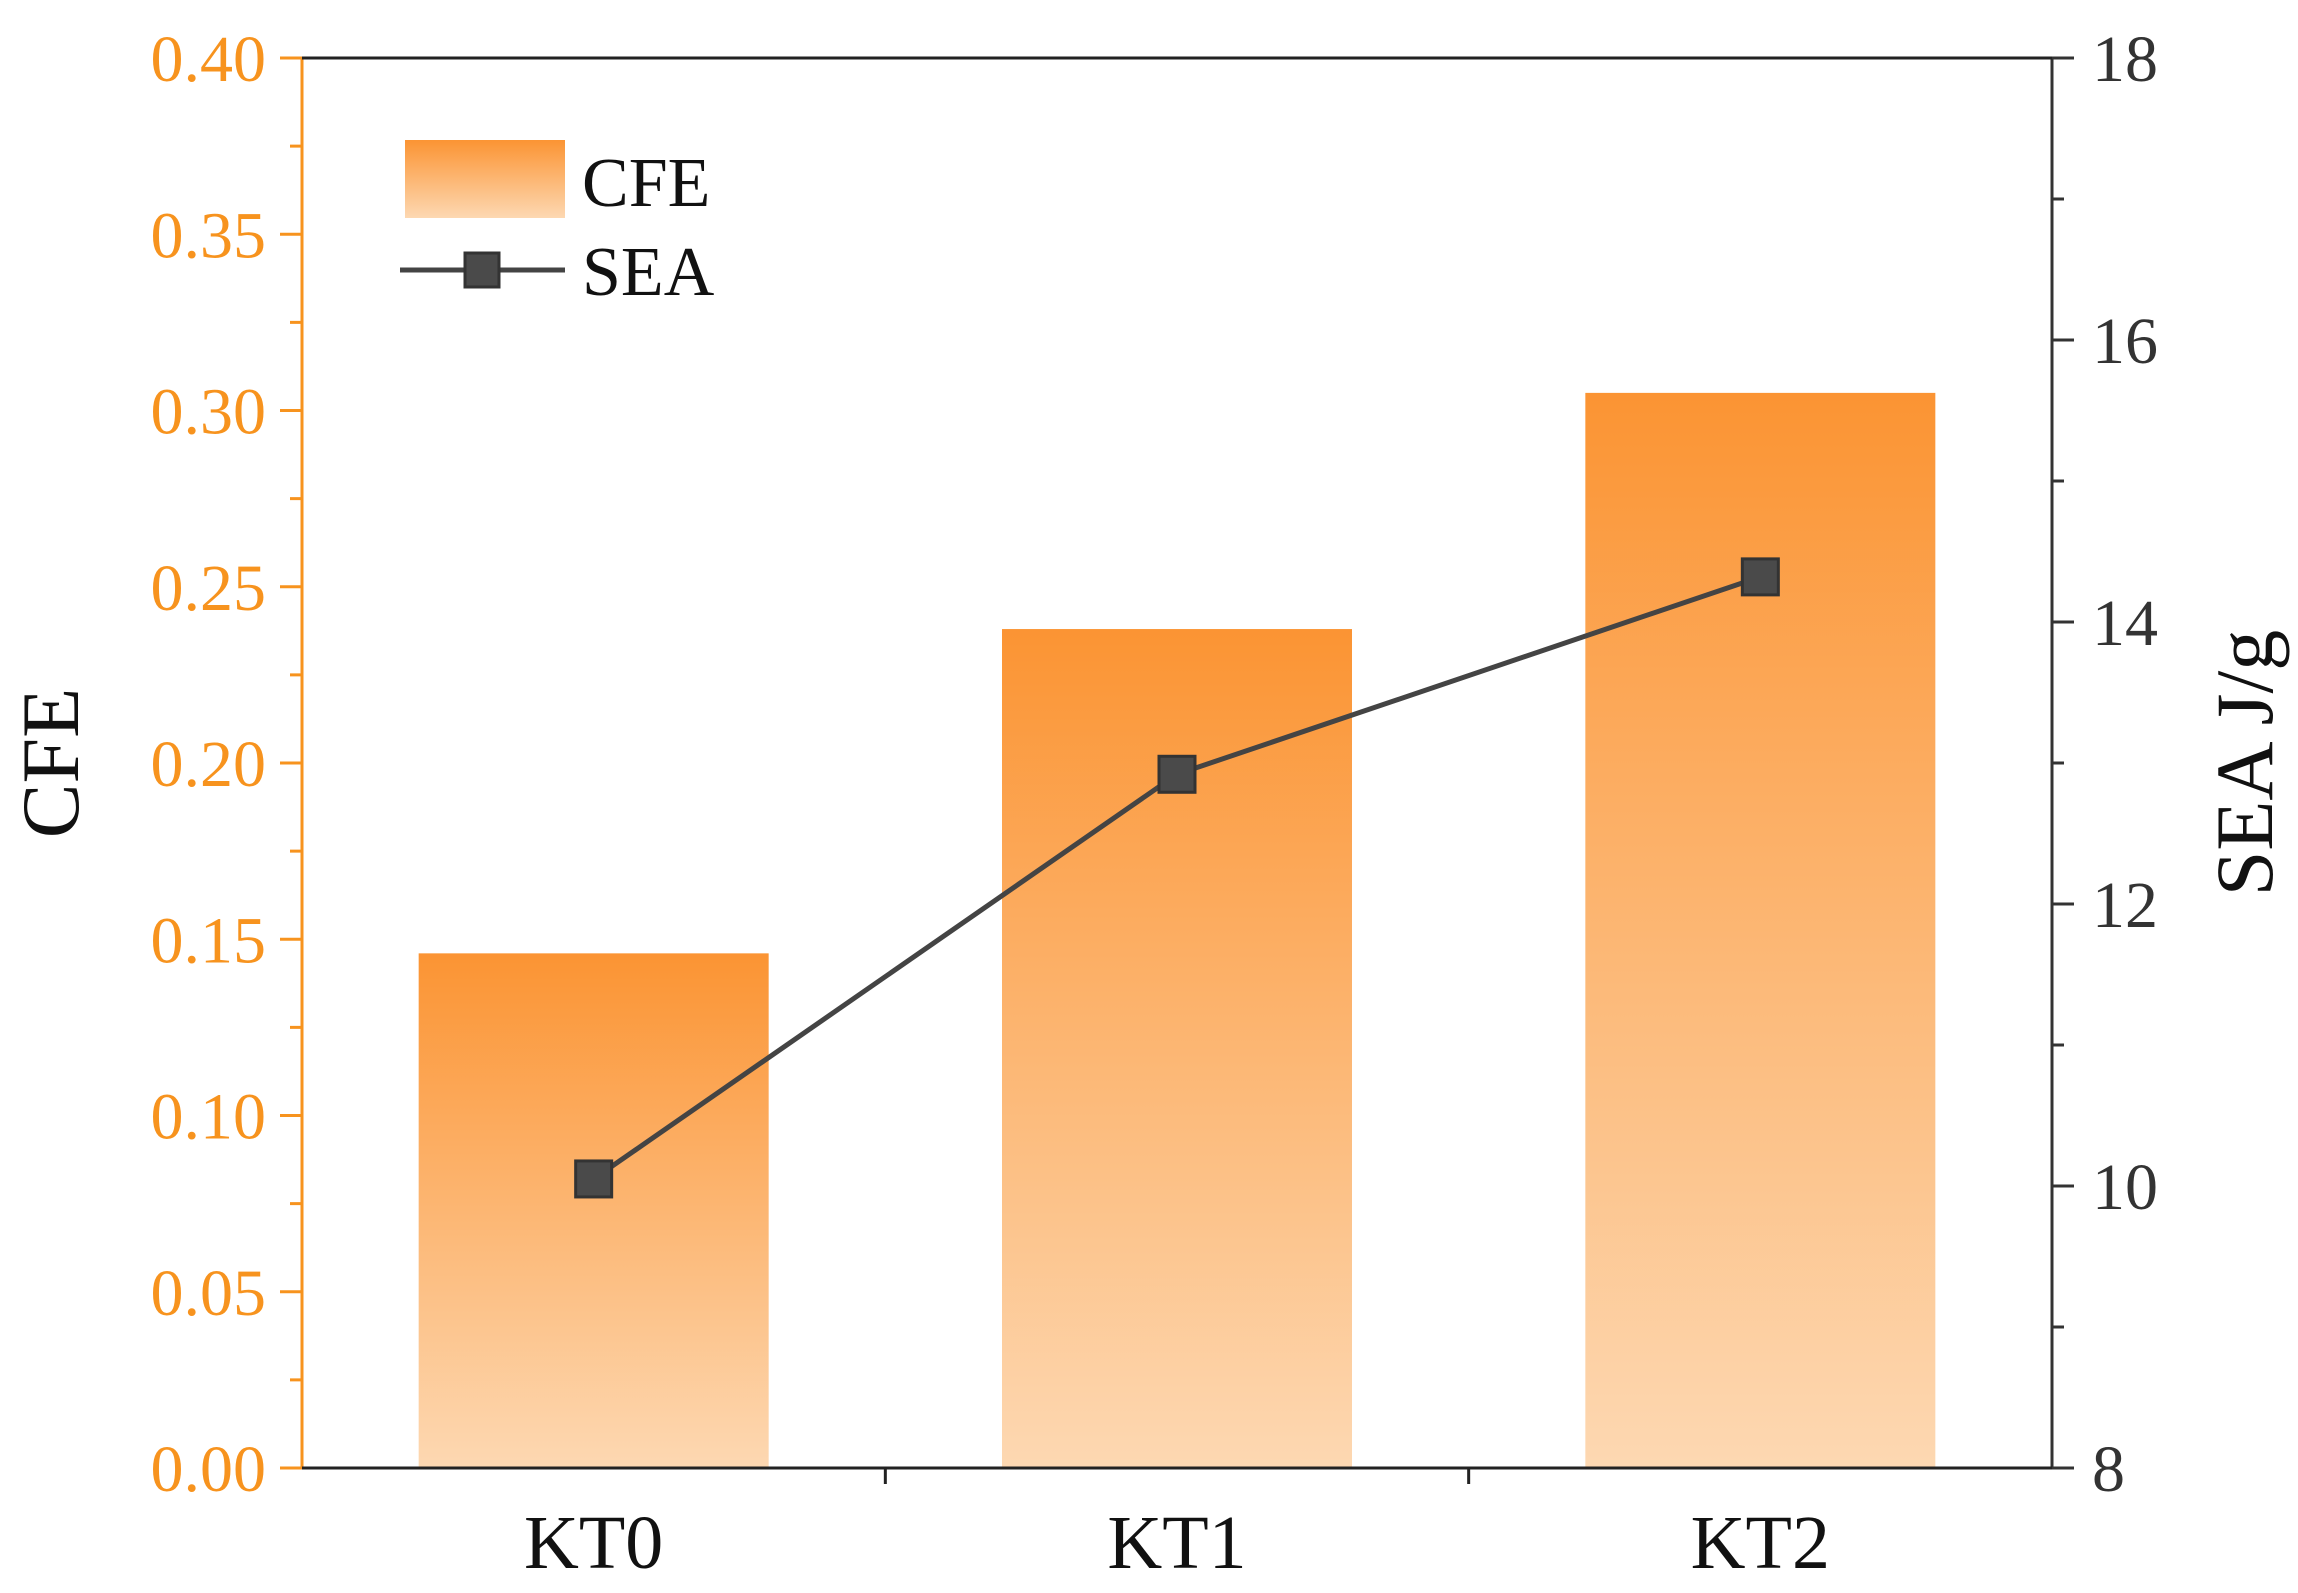 The width and height of the screenshot is (2298, 1593). I want to click on legend-cfe-label: CFE, so click(646, 183).